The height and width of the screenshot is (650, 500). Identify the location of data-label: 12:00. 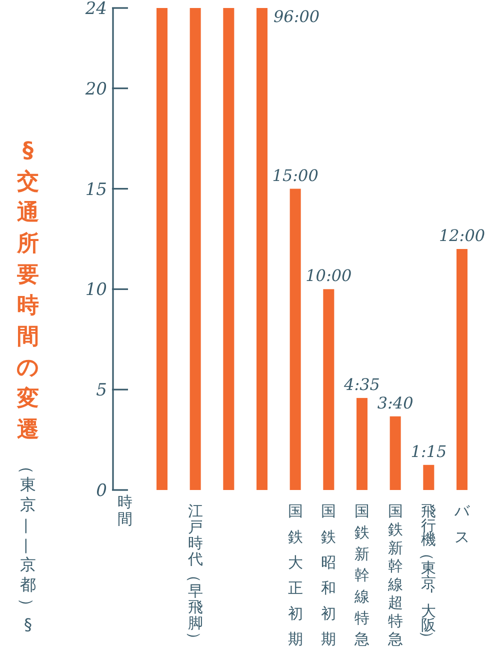
(462, 235).